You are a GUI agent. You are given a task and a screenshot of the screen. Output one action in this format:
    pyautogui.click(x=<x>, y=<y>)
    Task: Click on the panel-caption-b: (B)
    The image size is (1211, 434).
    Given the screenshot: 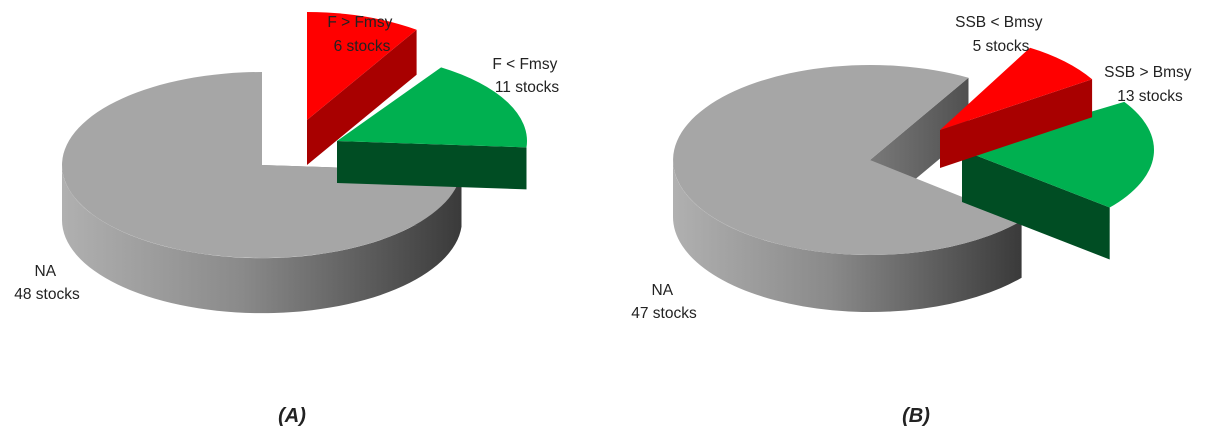 What is the action you would take?
    pyautogui.click(x=916, y=416)
    